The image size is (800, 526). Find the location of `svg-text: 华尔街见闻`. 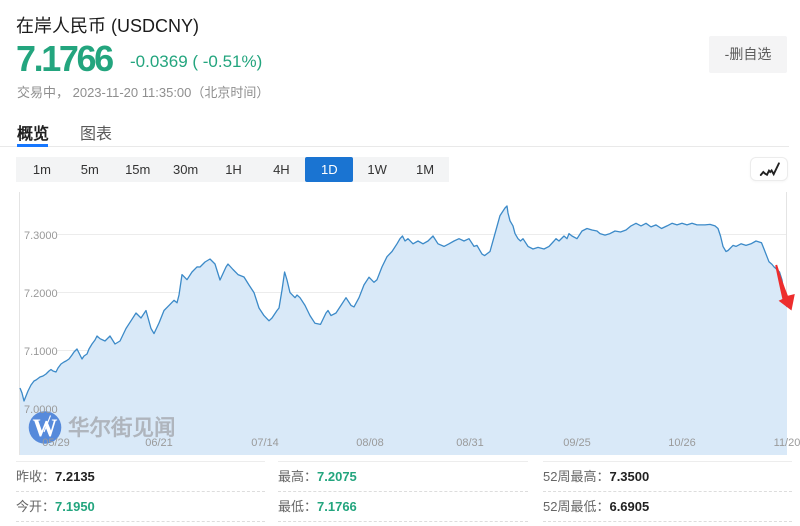

svg-text: 华尔街见闻 is located at coordinates (122, 427).